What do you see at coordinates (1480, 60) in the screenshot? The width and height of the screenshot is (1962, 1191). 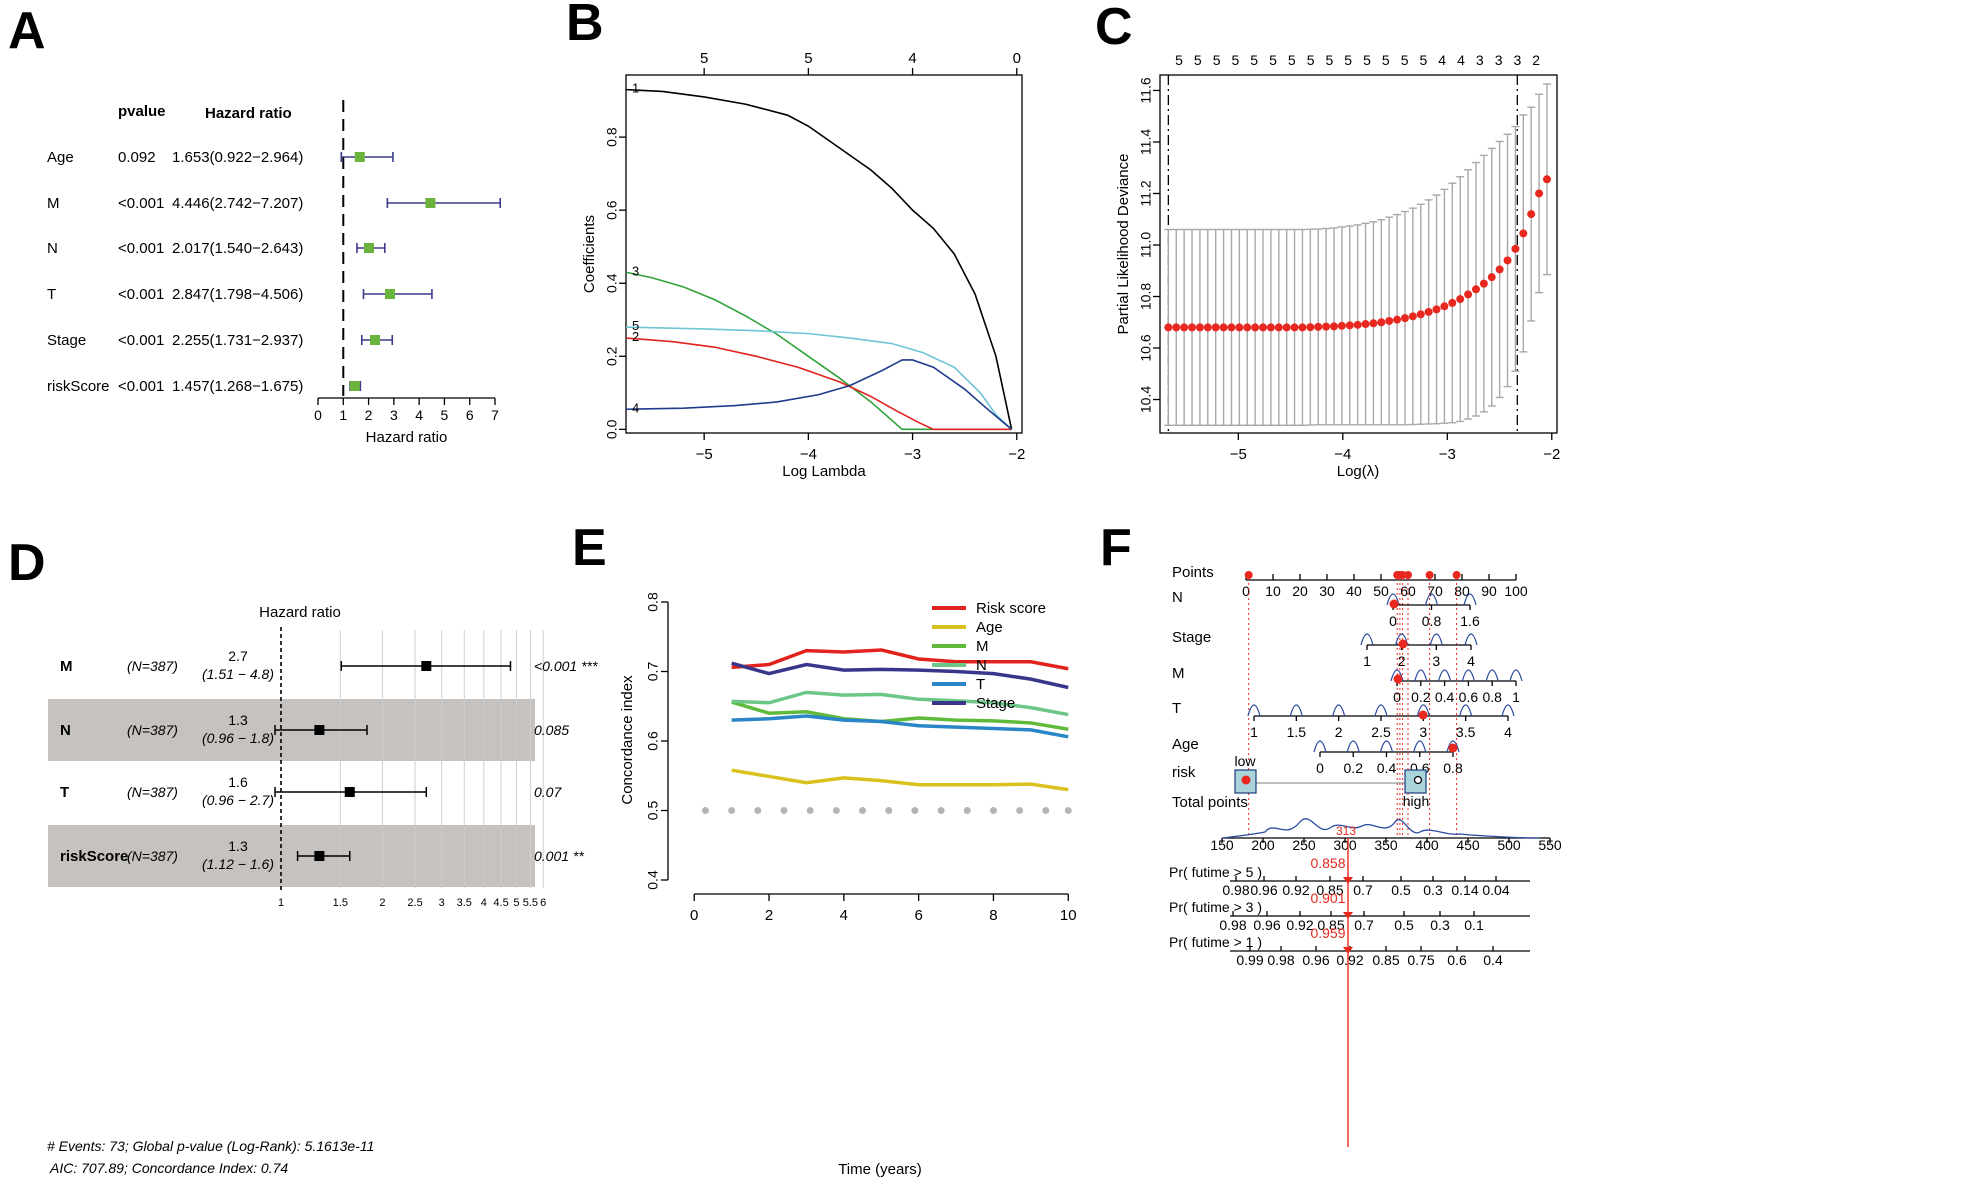 I see `c-top-label: 3` at bounding box center [1480, 60].